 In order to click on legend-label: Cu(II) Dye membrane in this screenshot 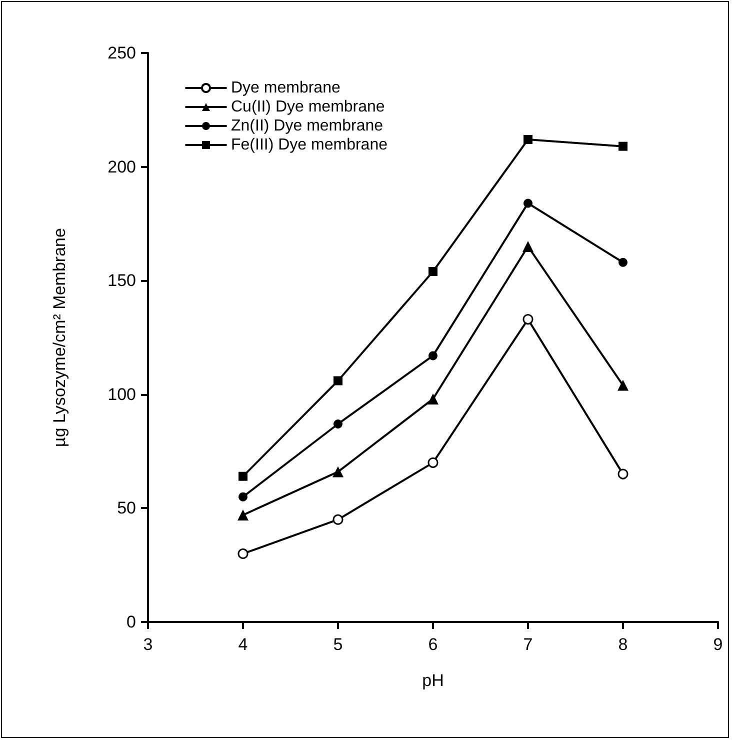, I will do `click(308, 107)`.